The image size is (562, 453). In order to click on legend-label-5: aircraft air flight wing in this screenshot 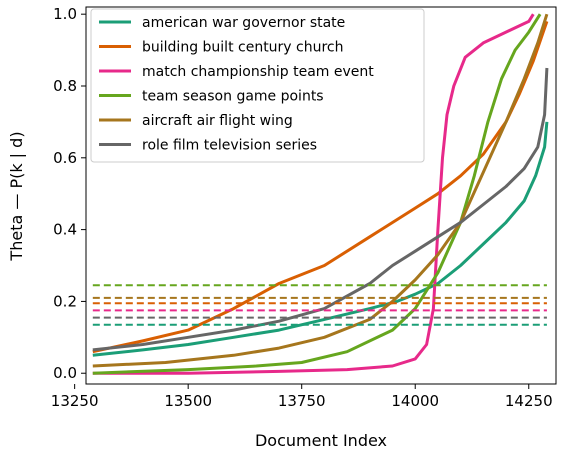, I will do `click(217, 121)`.